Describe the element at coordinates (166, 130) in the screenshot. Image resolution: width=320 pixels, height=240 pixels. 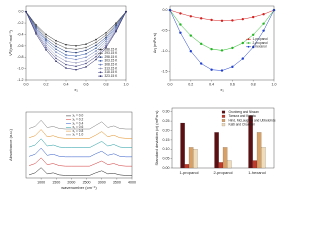
I see `y-tick-label: 0.20` at that location.